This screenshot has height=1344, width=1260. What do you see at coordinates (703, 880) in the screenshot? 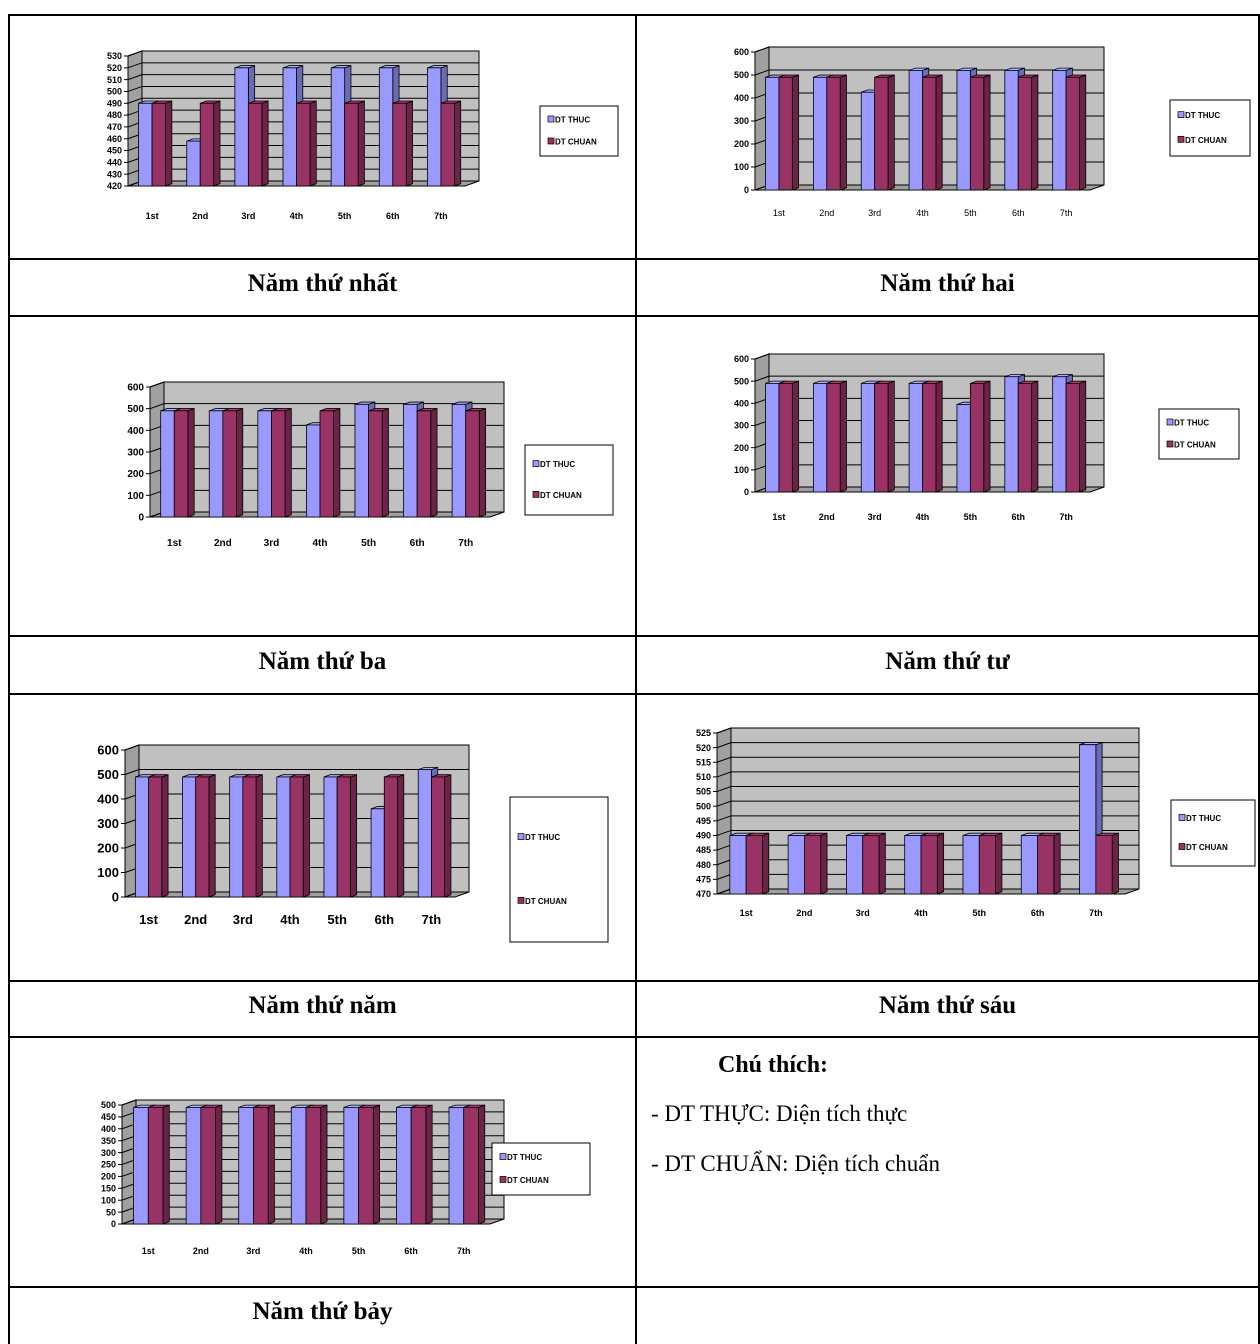
I see `y-tick-label: 475` at bounding box center [703, 880].